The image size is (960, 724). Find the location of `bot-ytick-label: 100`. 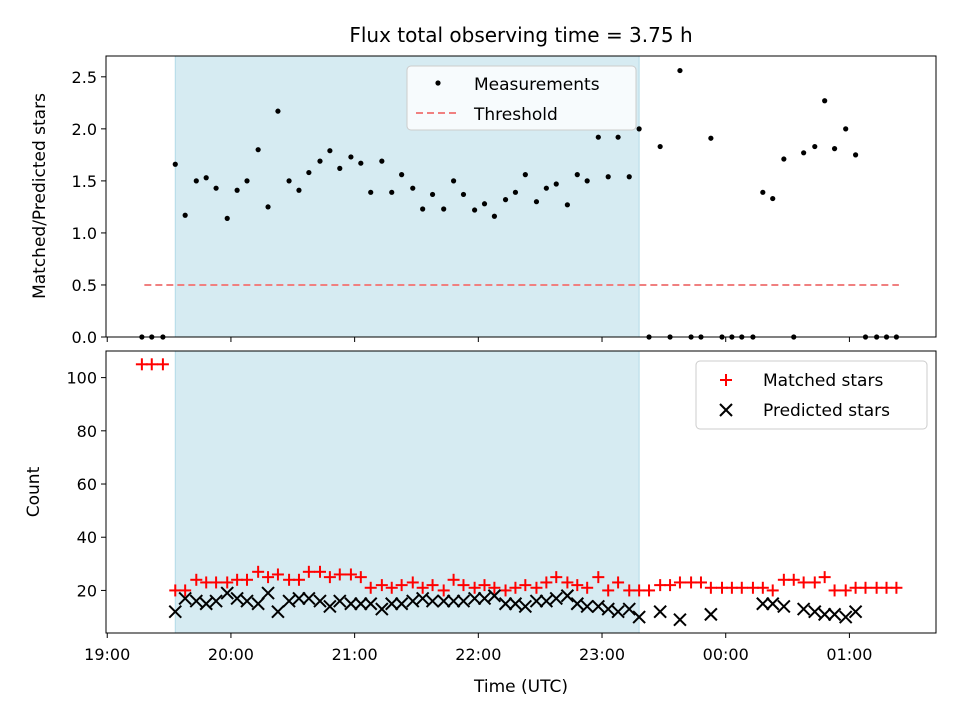

bot-ytick-label: 100 is located at coordinates (81, 378).